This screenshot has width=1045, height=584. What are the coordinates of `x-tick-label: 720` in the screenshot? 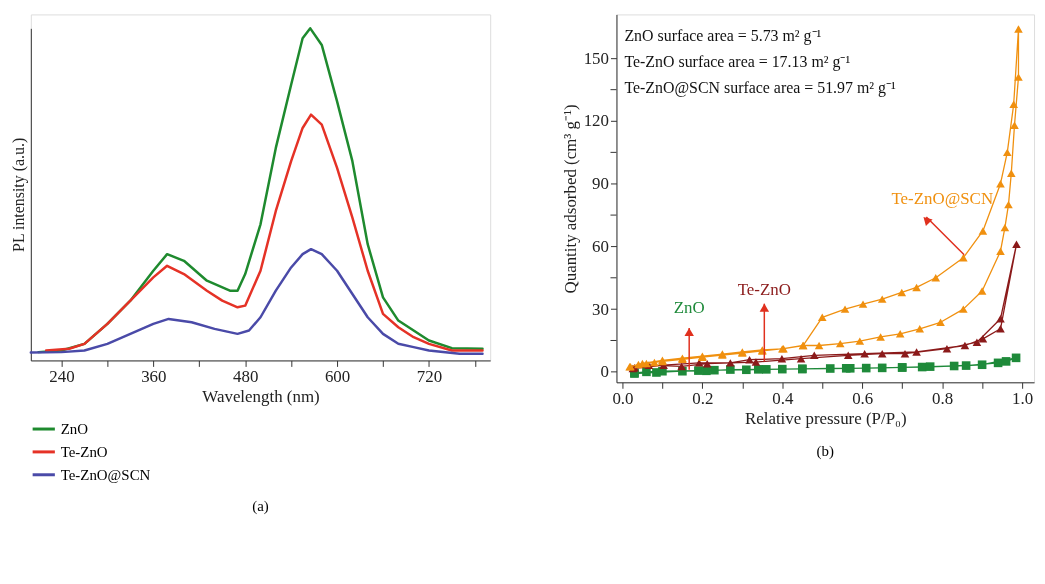 It's located at (429, 376).